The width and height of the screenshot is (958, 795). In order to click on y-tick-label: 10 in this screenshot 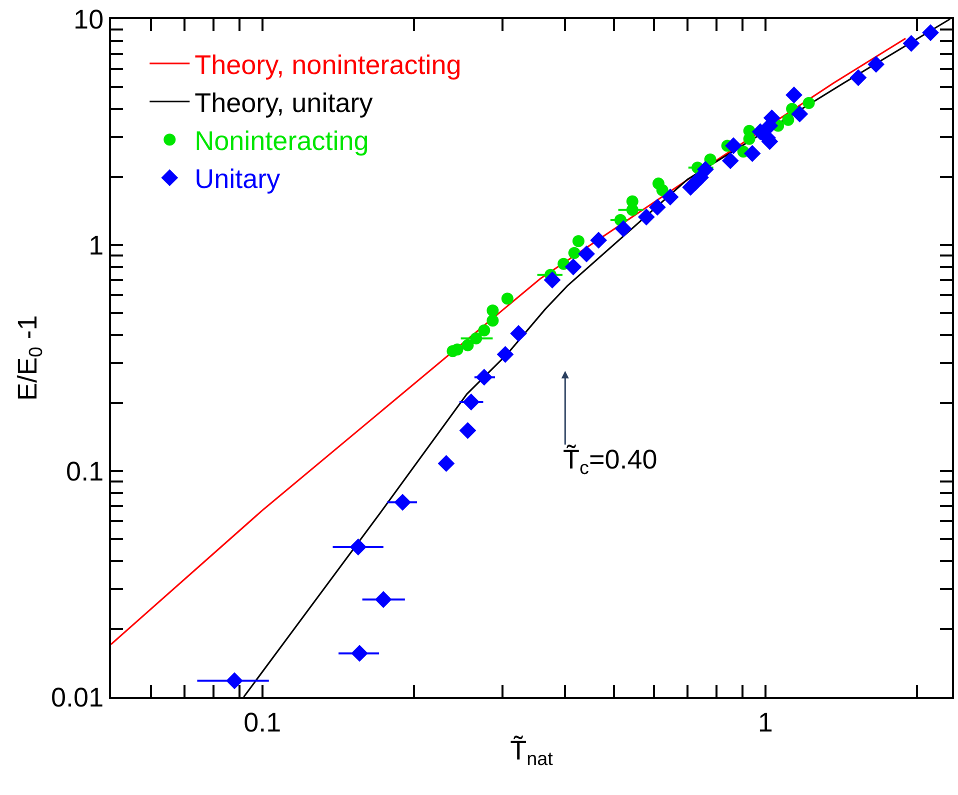, I will do `click(89, 19)`.